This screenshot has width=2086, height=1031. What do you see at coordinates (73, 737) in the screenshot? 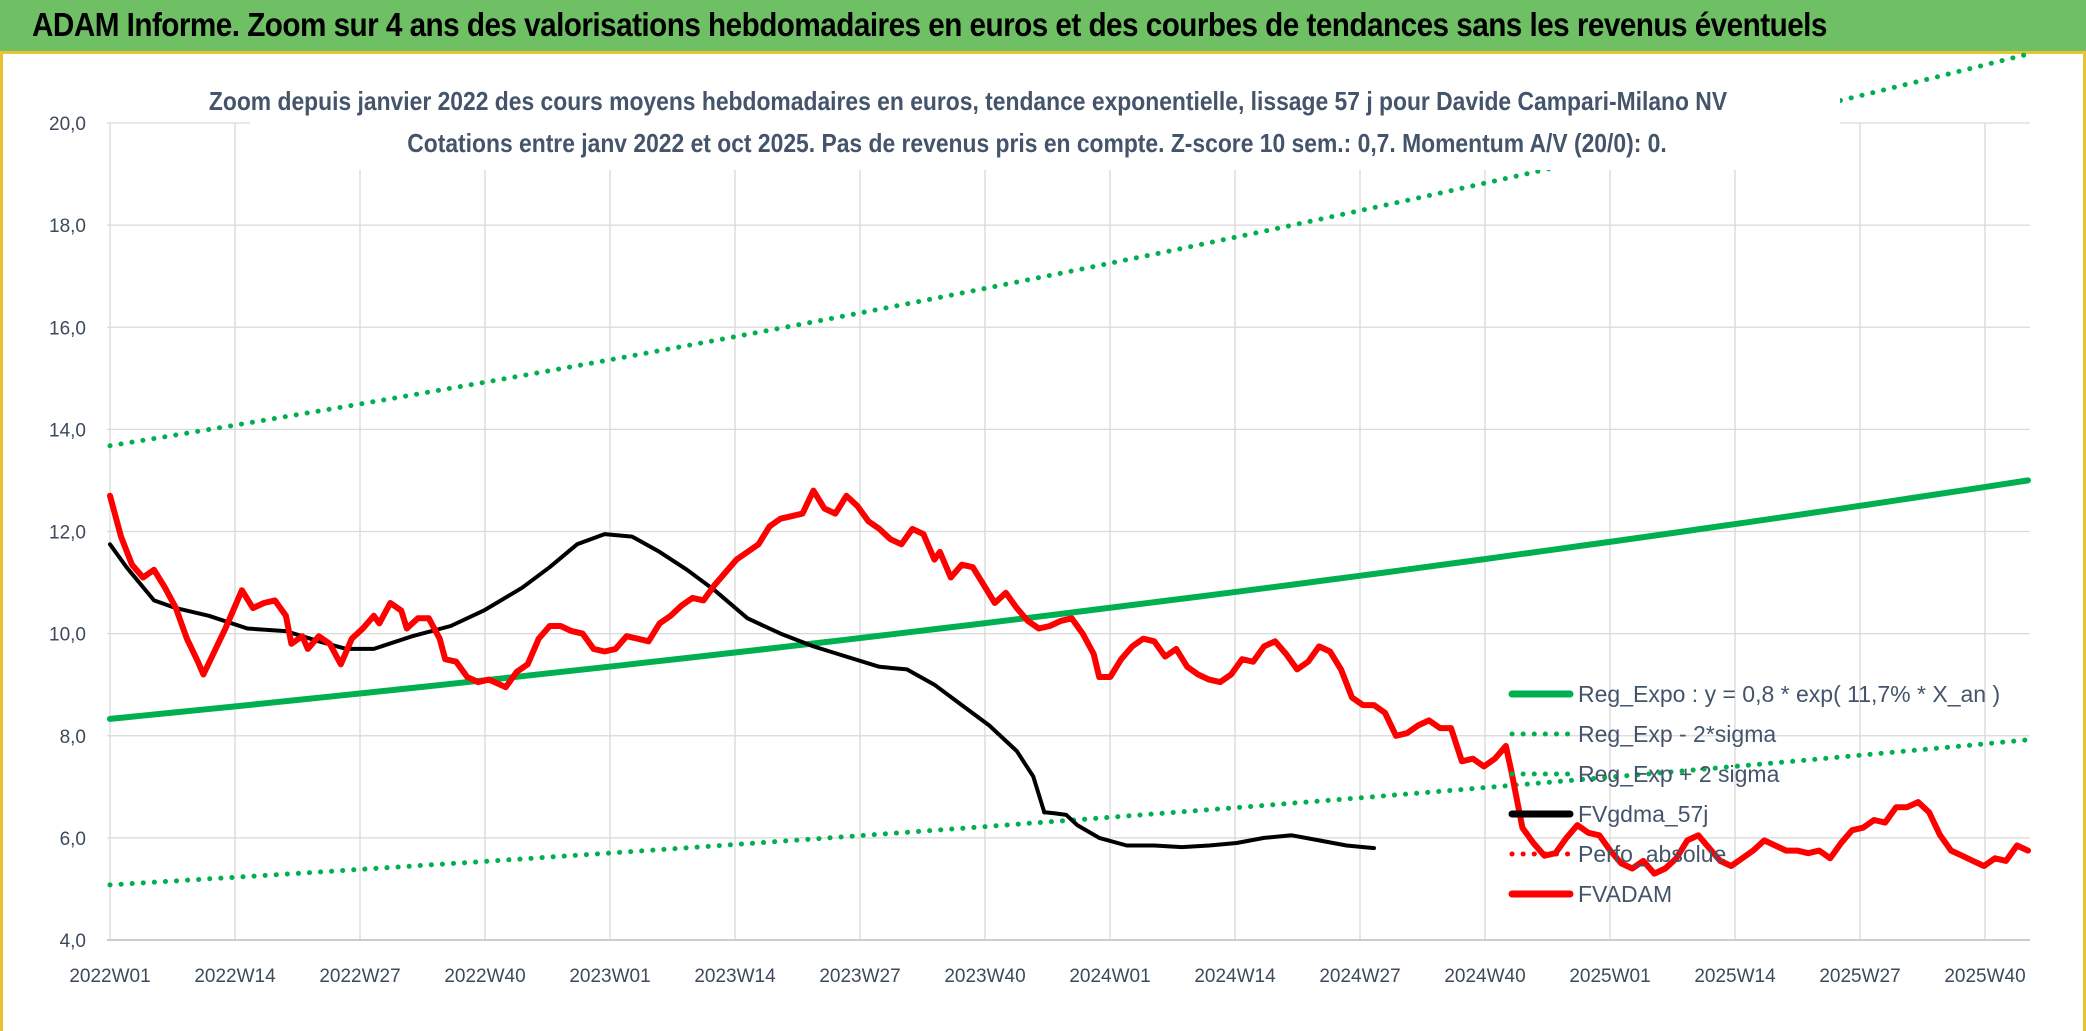
I see `y-tick-label: 8,0` at bounding box center [73, 737].